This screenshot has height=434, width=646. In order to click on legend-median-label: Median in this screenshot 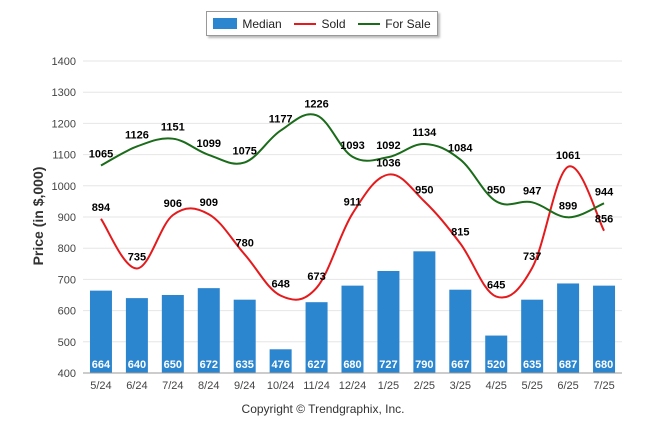, I will do `click(262, 23)`.